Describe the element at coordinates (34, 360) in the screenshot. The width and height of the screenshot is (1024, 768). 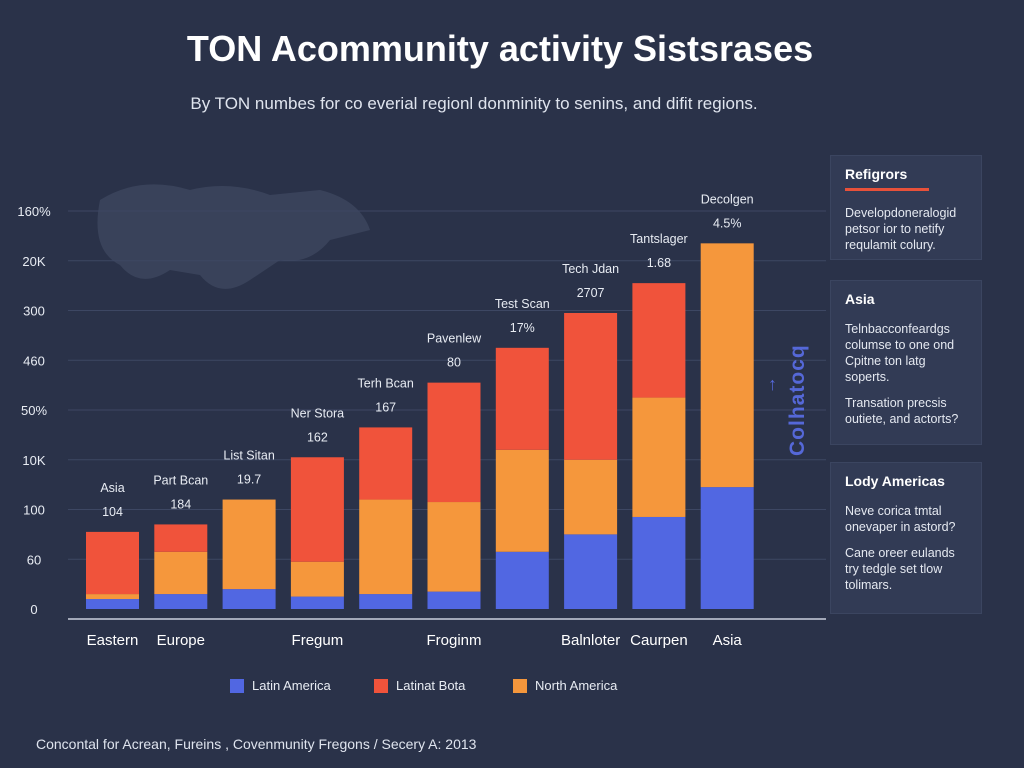
I see `y-tick-label: 460` at that location.